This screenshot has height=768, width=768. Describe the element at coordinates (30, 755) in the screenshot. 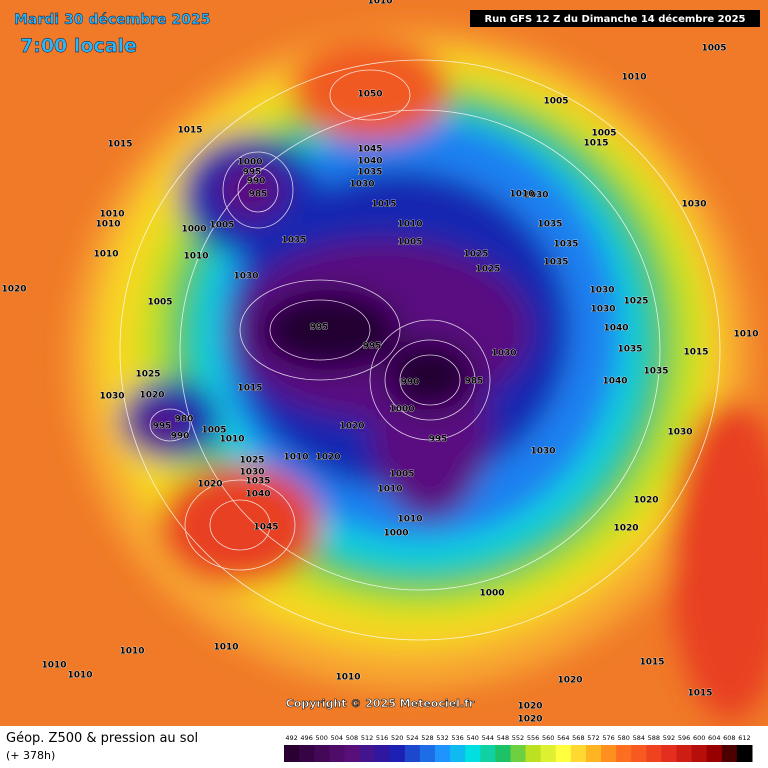

I see `footer-subtitle: (+ 378h)` at that location.